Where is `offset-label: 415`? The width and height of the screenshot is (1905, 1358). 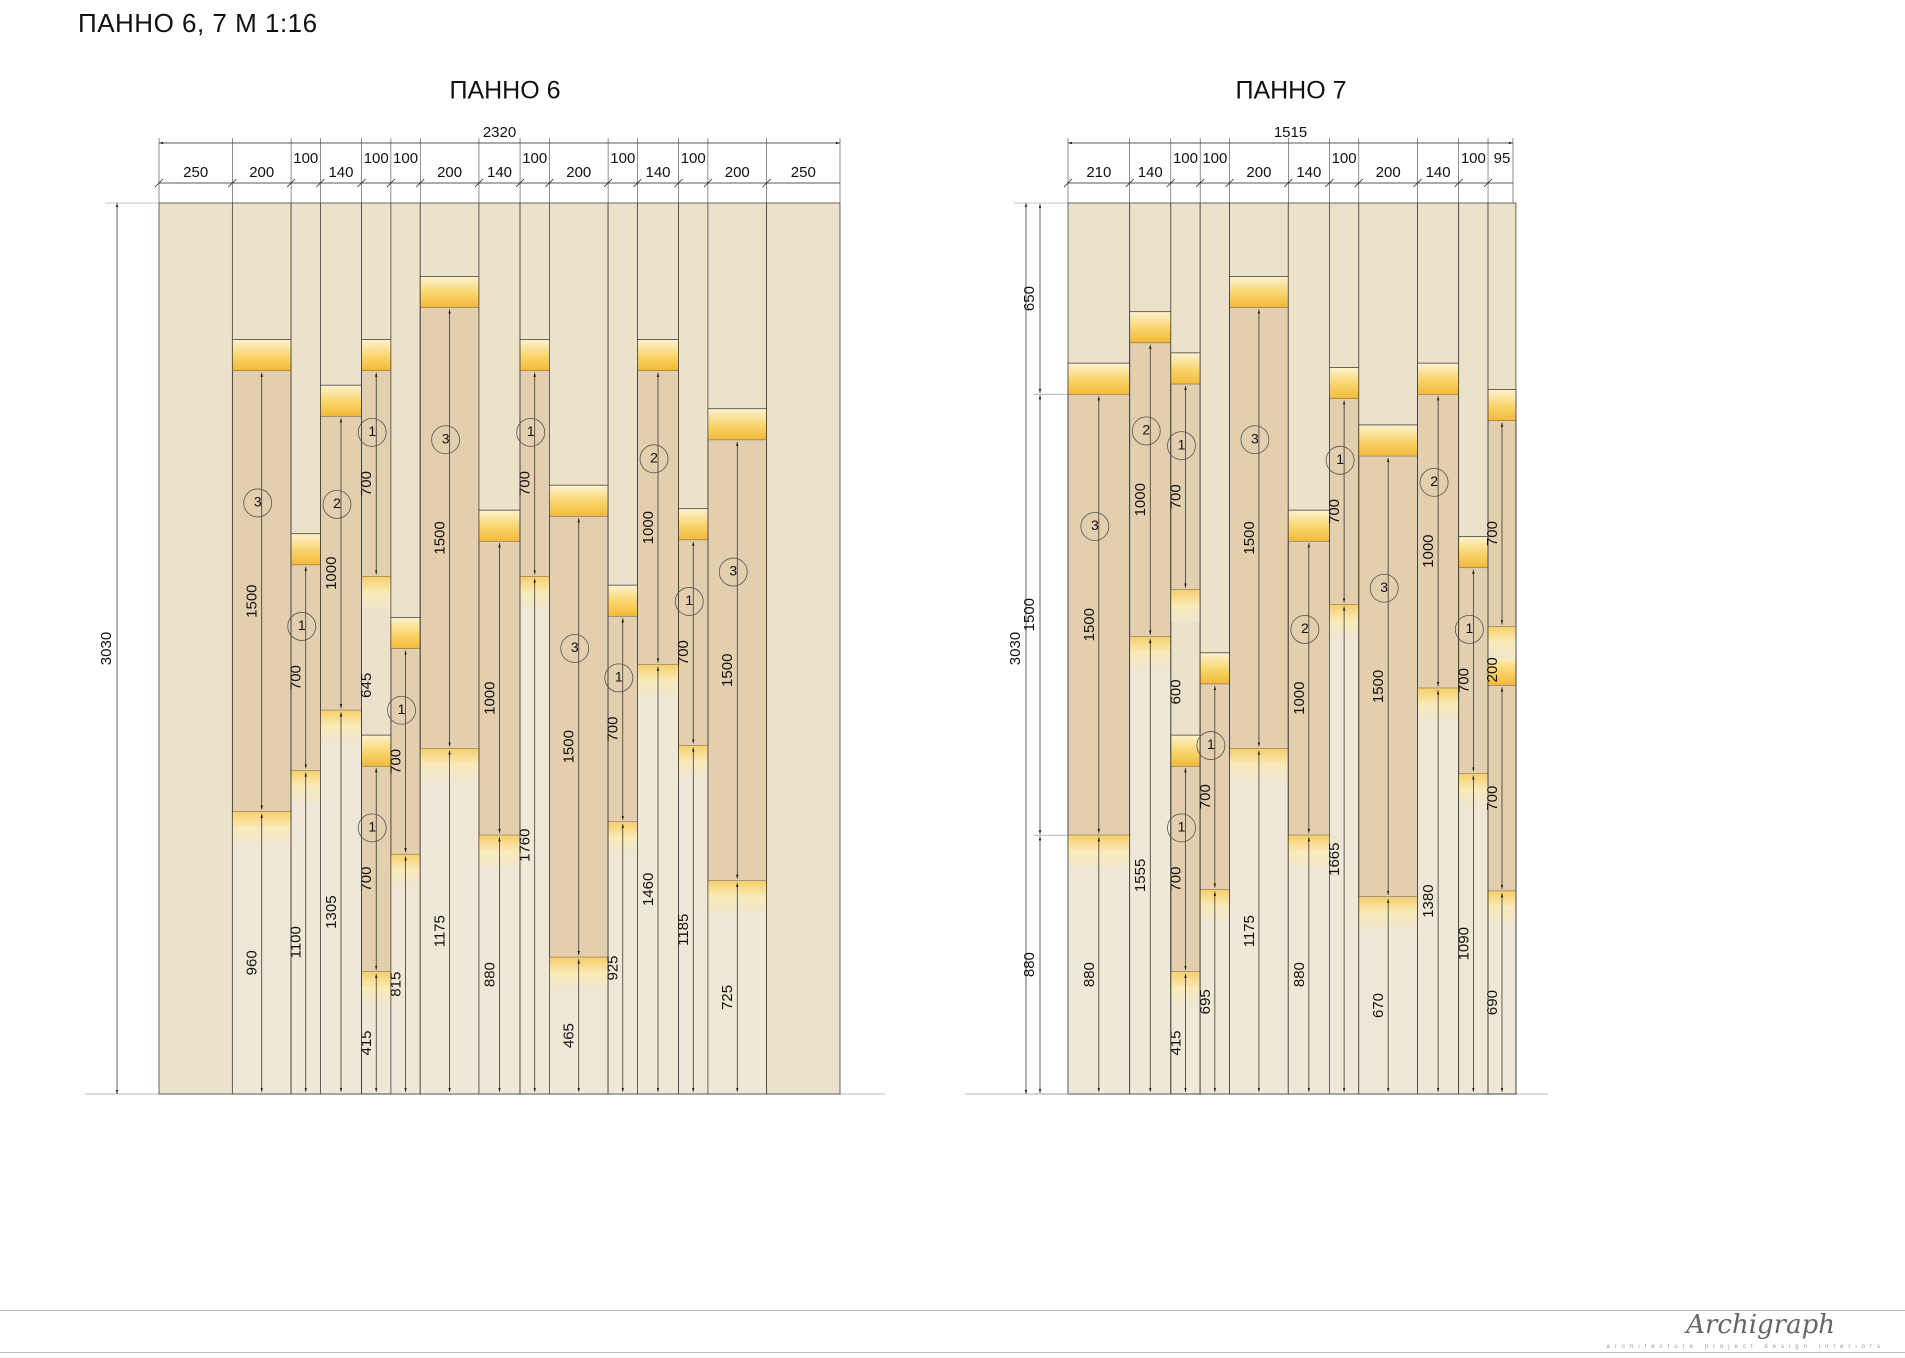 offset-label: 415 is located at coordinates (366, 1042).